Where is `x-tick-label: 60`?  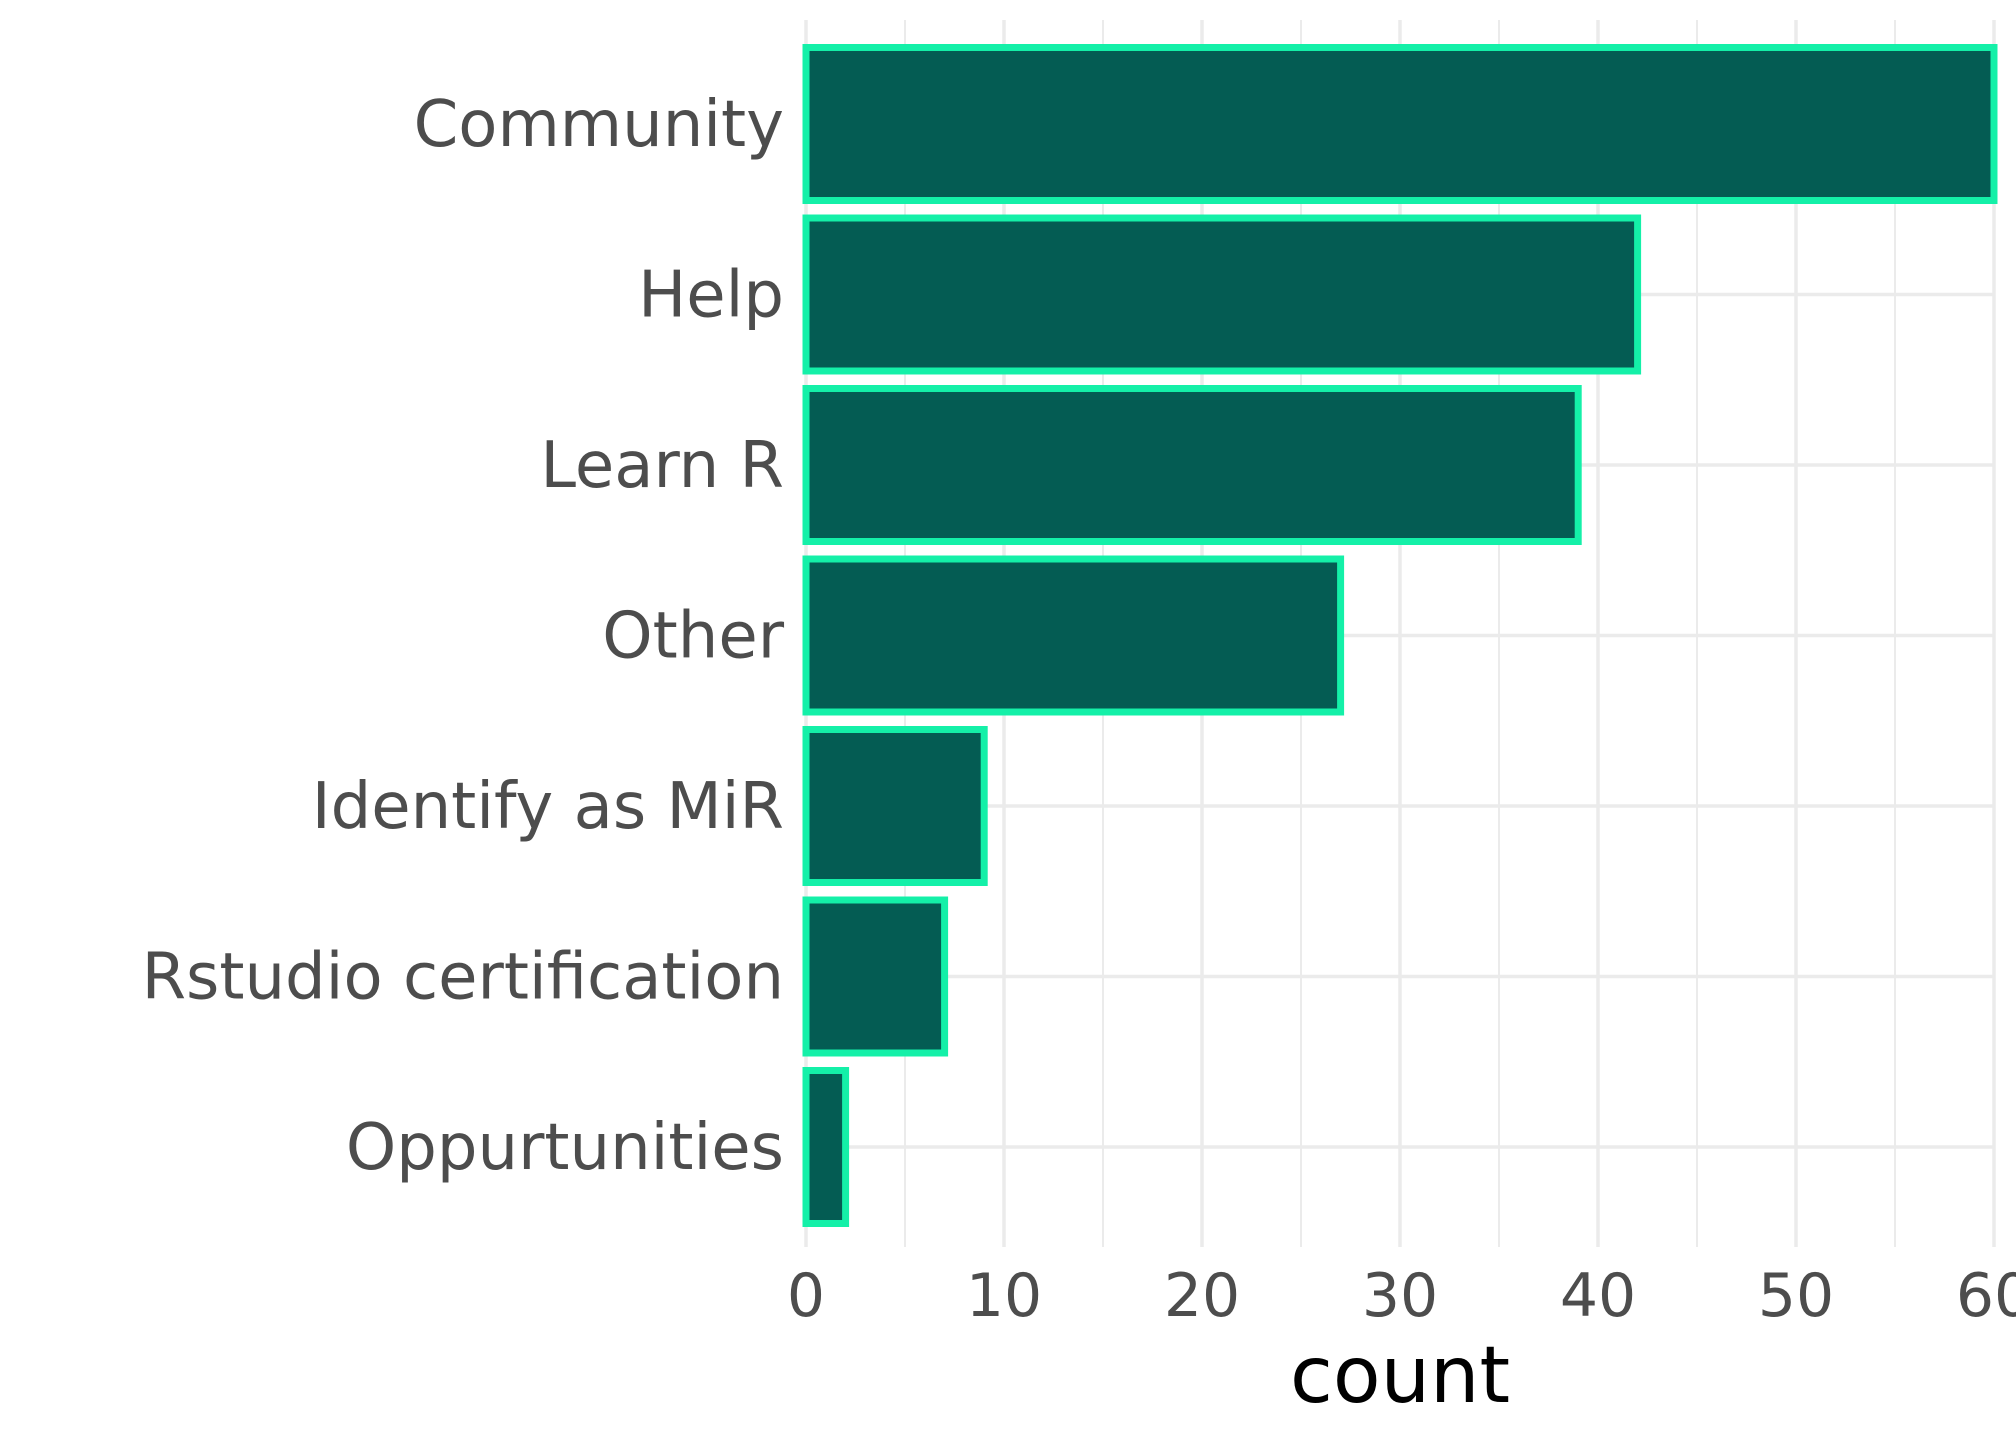
x-tick-label: 60 is located at coordinates (1986, 1296).